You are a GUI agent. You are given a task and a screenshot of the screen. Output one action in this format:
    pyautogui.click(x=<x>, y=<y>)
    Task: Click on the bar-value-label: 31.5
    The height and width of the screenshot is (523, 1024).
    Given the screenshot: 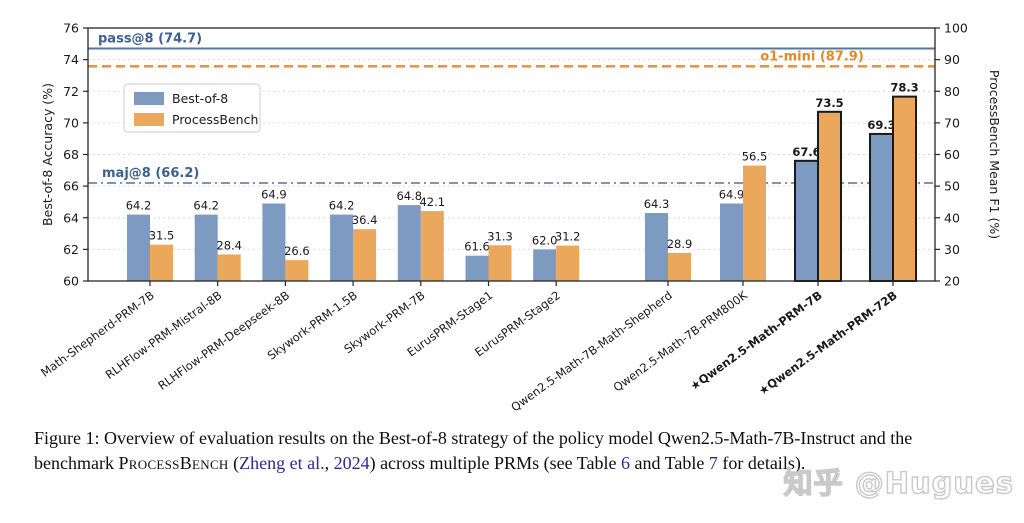 What is the action you would take?
    pyautogui.click(x=162, y=236)
    